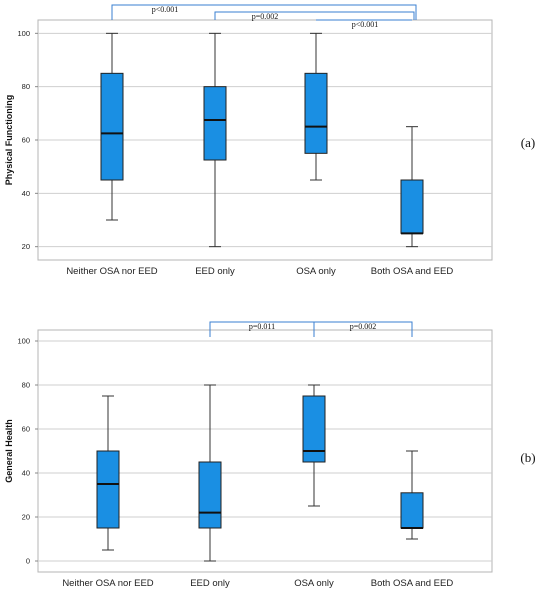  I want to click on significance-bracket-2: p<0.001, so click(364, 24).